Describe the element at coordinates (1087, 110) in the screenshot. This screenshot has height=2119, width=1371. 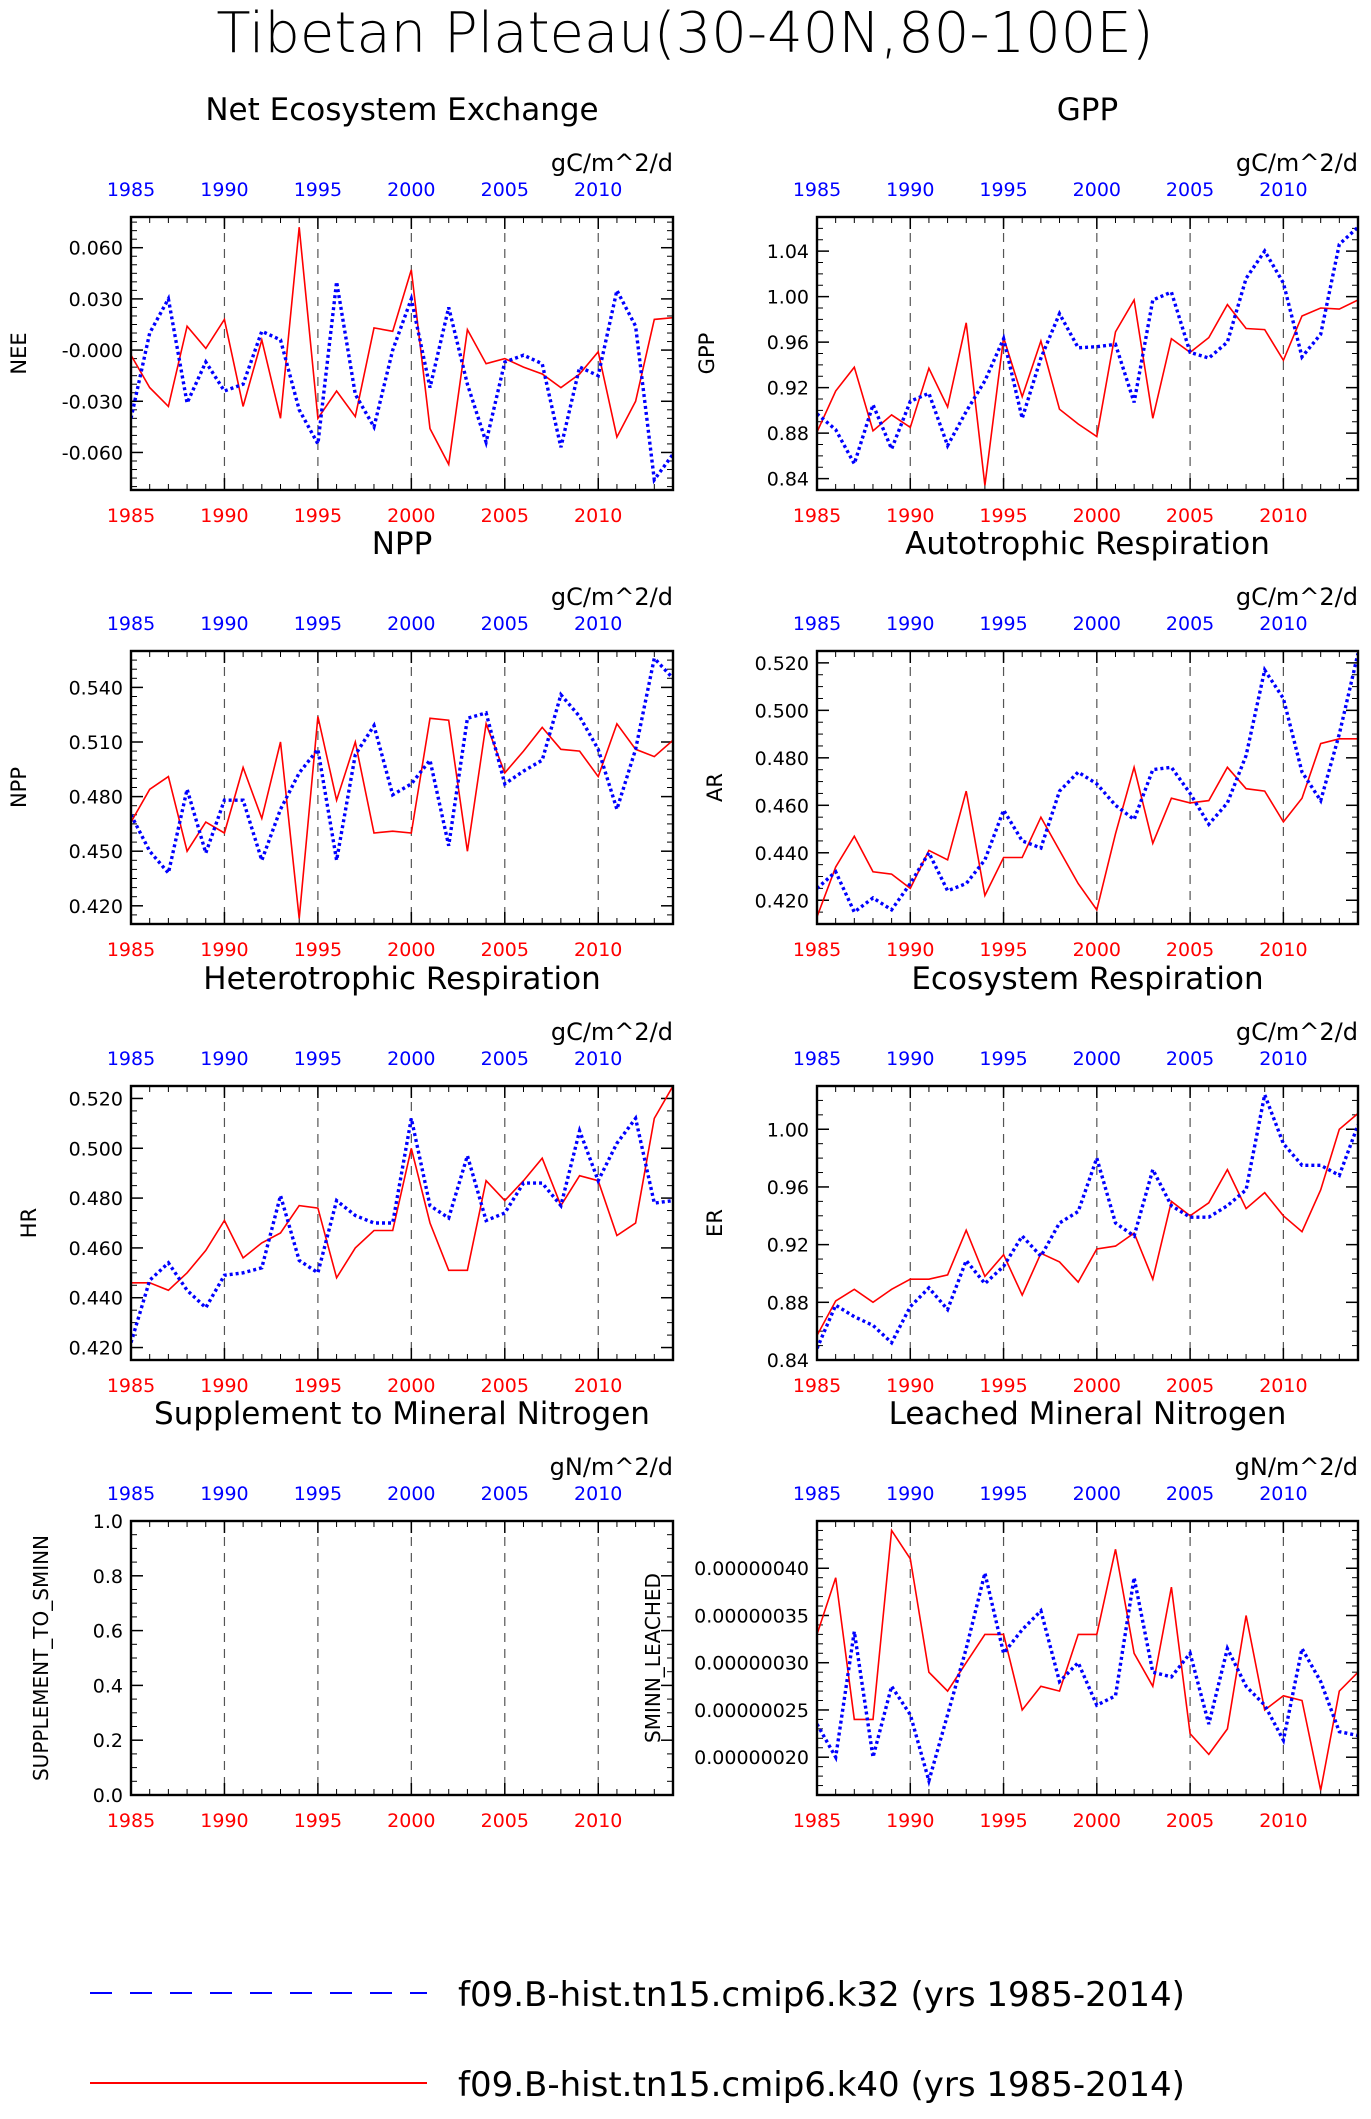
I see `panel-title: GPP` at that location.